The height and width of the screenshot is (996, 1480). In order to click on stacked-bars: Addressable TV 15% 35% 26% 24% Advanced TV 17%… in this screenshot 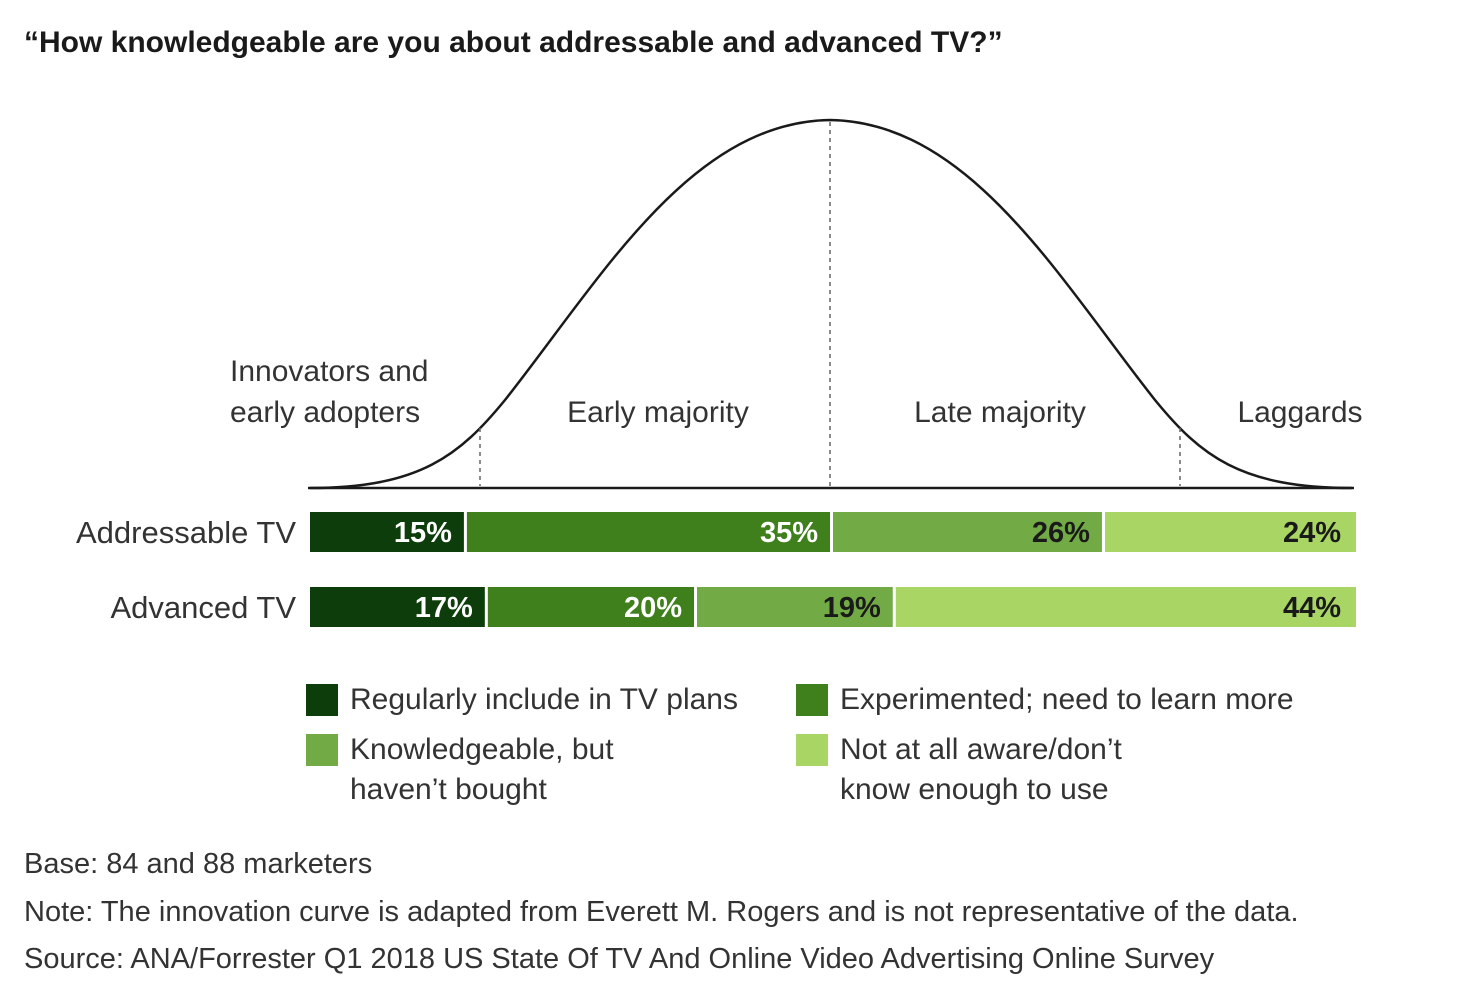, I will do `click(716, 569)`.